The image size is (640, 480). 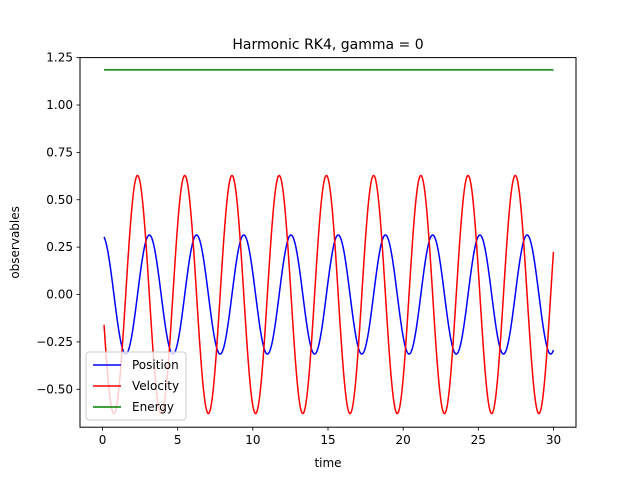 What do you see at coordinates (403, 440) in the screenshot?
I see `x-tick-label: 20` at bounding box center [403, 440].